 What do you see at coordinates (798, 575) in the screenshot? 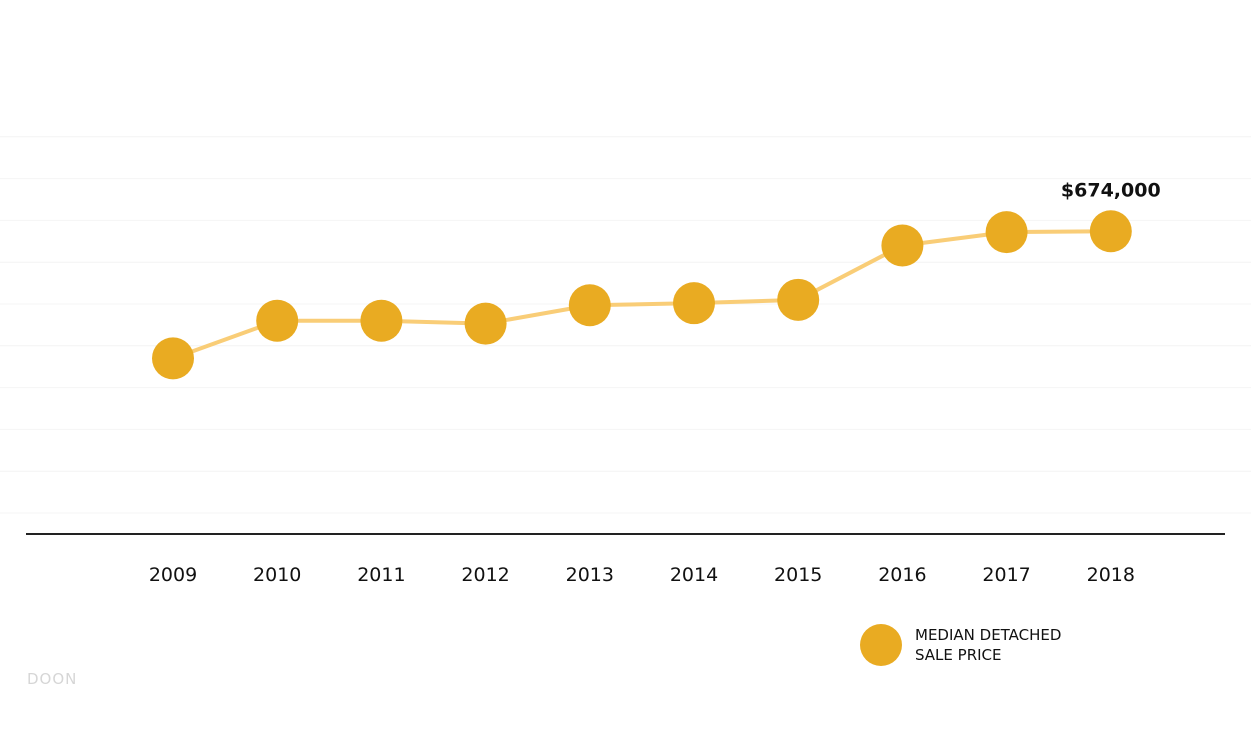
I see `x-tick-label-2015: 2015` at bounding box center [798, 575].